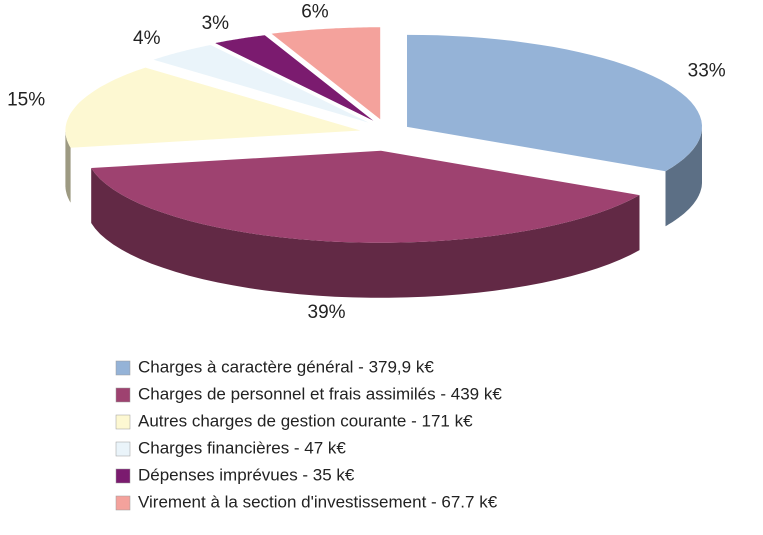 This screenshot has width=763, height=535. What do you see at coordinates (286, 366) in the screenshot?
I see `legend-label: Charges à caractère général - 379,9 k€` at bounding box center [286, 366].